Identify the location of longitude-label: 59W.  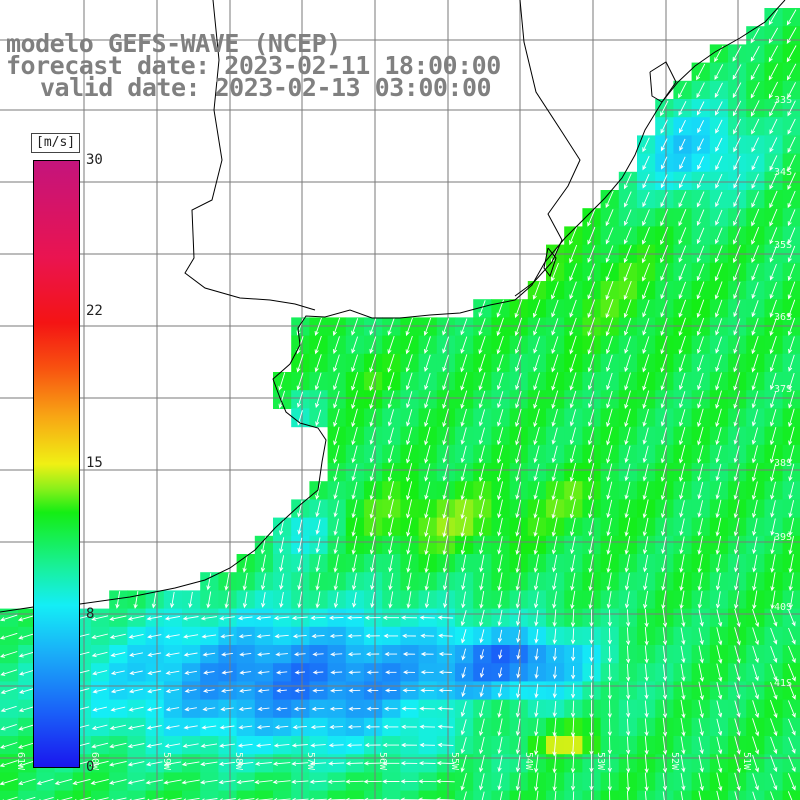
(166, 761).